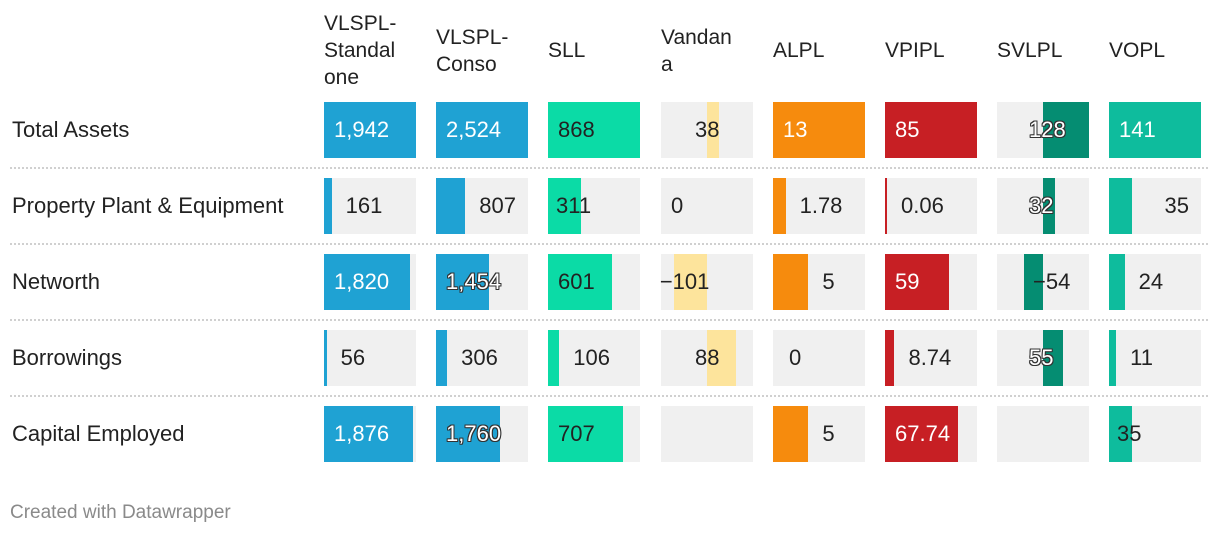 This screenshot has width=1220, height=538. I want to click on column-header-text: SVLPL, so click(1030, 50).